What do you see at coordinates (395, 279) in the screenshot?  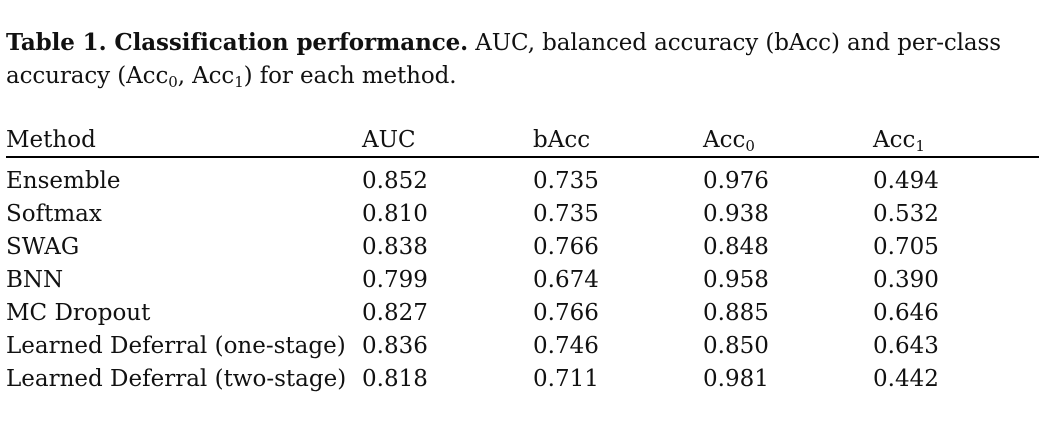 I see `cell-auc: 0.799` at bounding box center [395, 279].